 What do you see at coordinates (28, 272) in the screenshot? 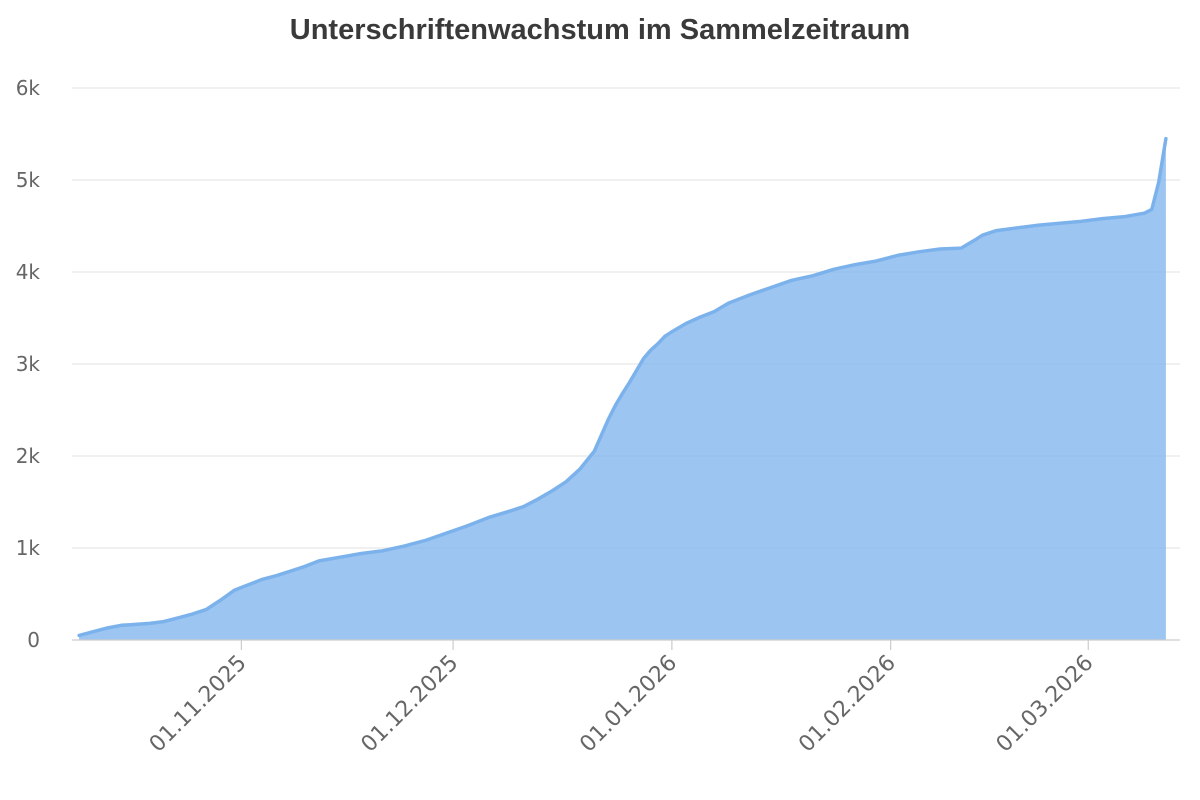
I see `y-tick-label: 4k` at bounding box center [28, 272].